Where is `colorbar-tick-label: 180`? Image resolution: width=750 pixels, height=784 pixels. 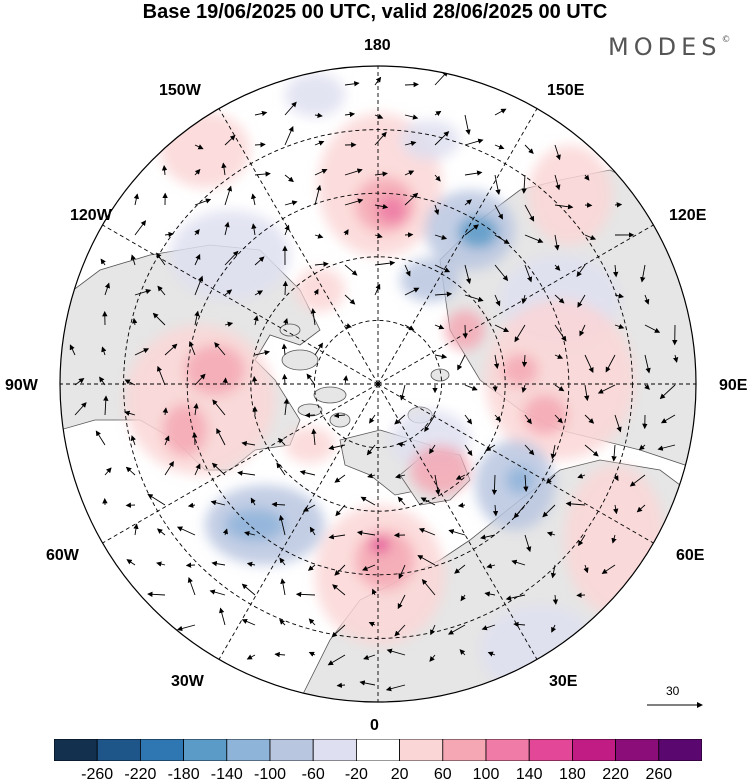 colorbar-tick-label: 180 is located at coordinates (572, 775).